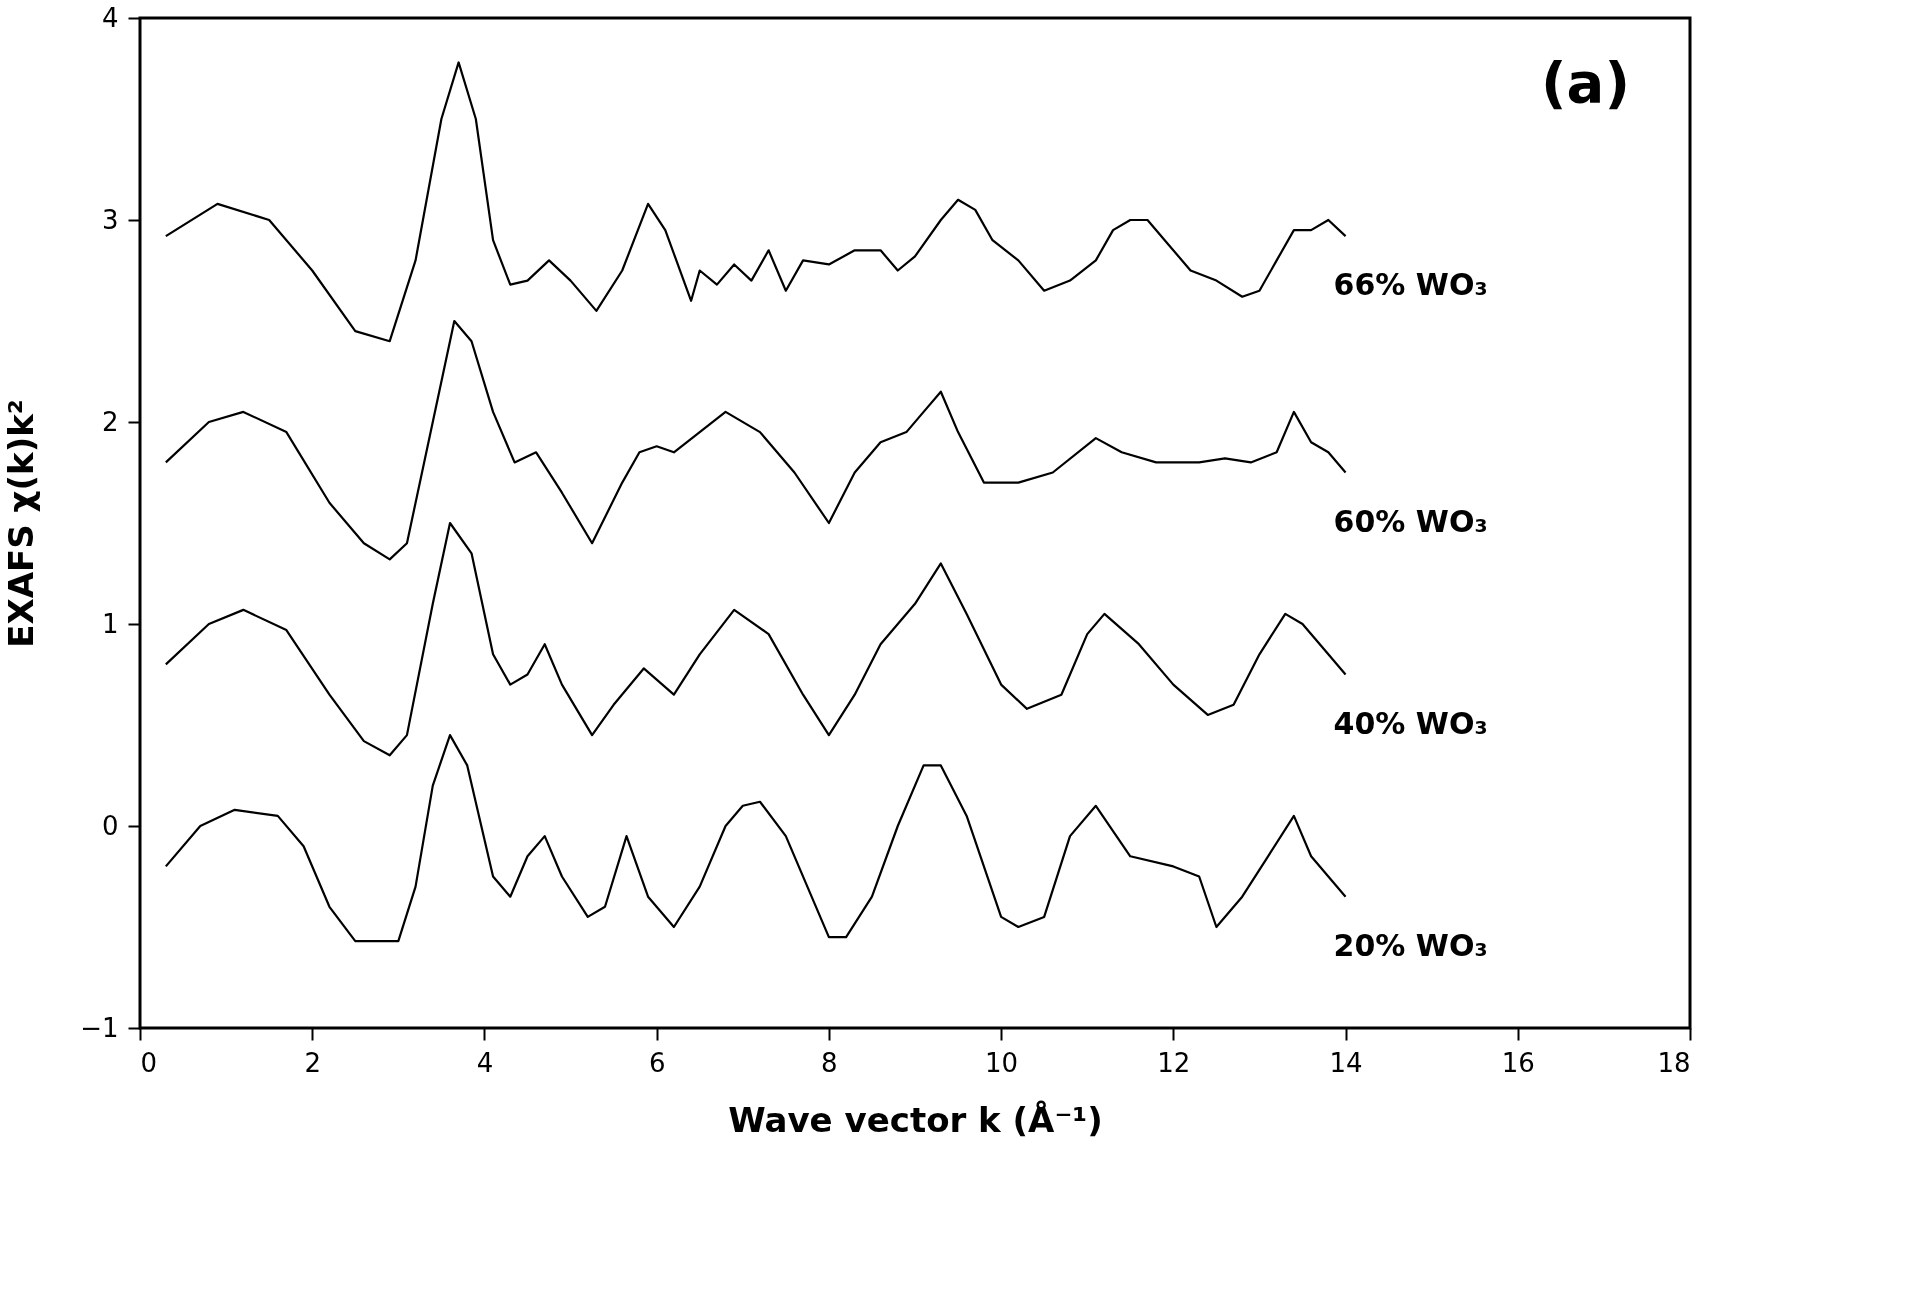 The width and height of the screenshot is (1931, 1310). Describe the element at coordinates (1674, 1062) in the screenshot. I see `x-tick-label: 18` at that location.